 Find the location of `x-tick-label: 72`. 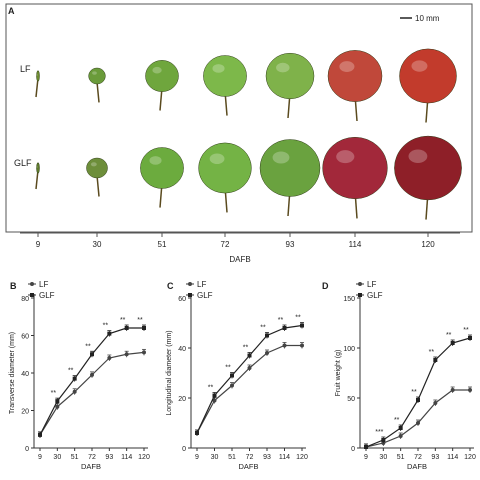

x-tick-label: 72 is located at coordinates (418, 457).